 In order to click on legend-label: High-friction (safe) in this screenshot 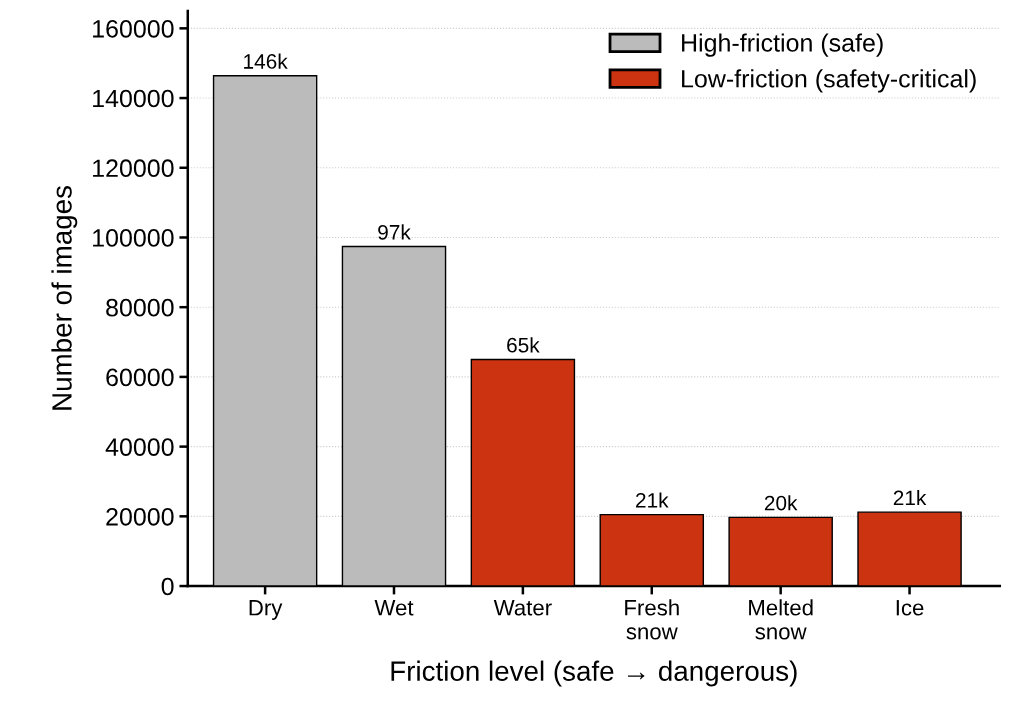, I will do `click(782, 45)`.